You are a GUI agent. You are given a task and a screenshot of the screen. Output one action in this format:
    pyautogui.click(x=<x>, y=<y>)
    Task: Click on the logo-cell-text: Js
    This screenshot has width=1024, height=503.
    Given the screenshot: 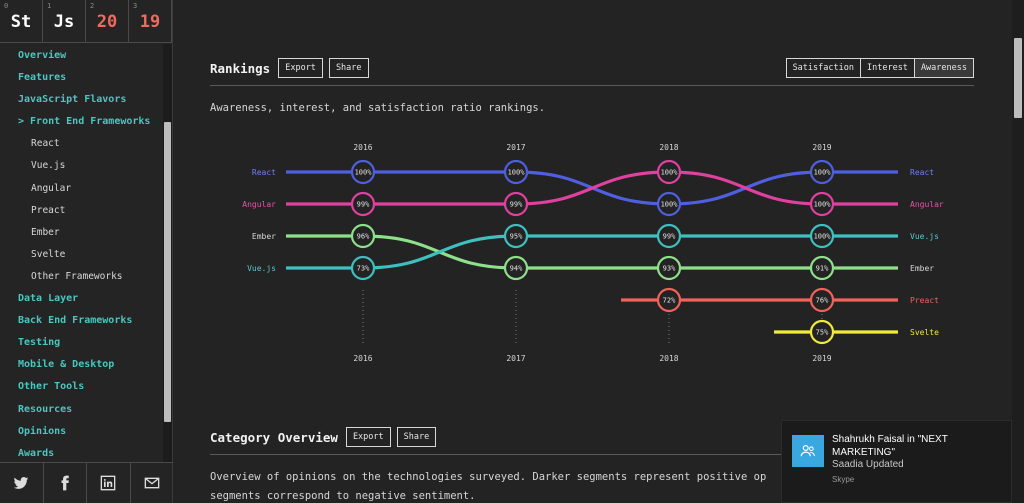 What is the action you would take?
    pyautogui.click(x=64, y=21)
    